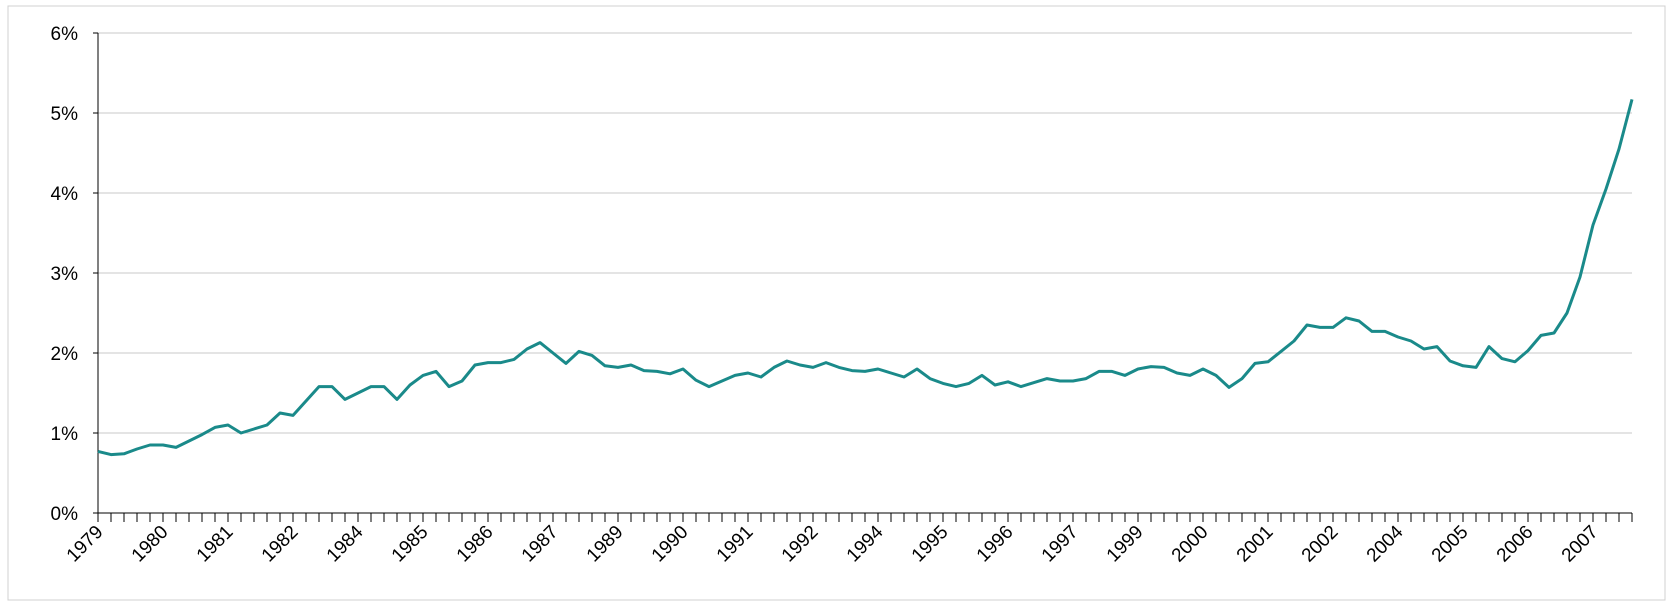 Image resolution: width=1669 pixels, height=602 pixels. What do you see at coordinates (65, 34) in the screenshot?
I see `y-tick-label: 6%` at bounding box center [65, 34].